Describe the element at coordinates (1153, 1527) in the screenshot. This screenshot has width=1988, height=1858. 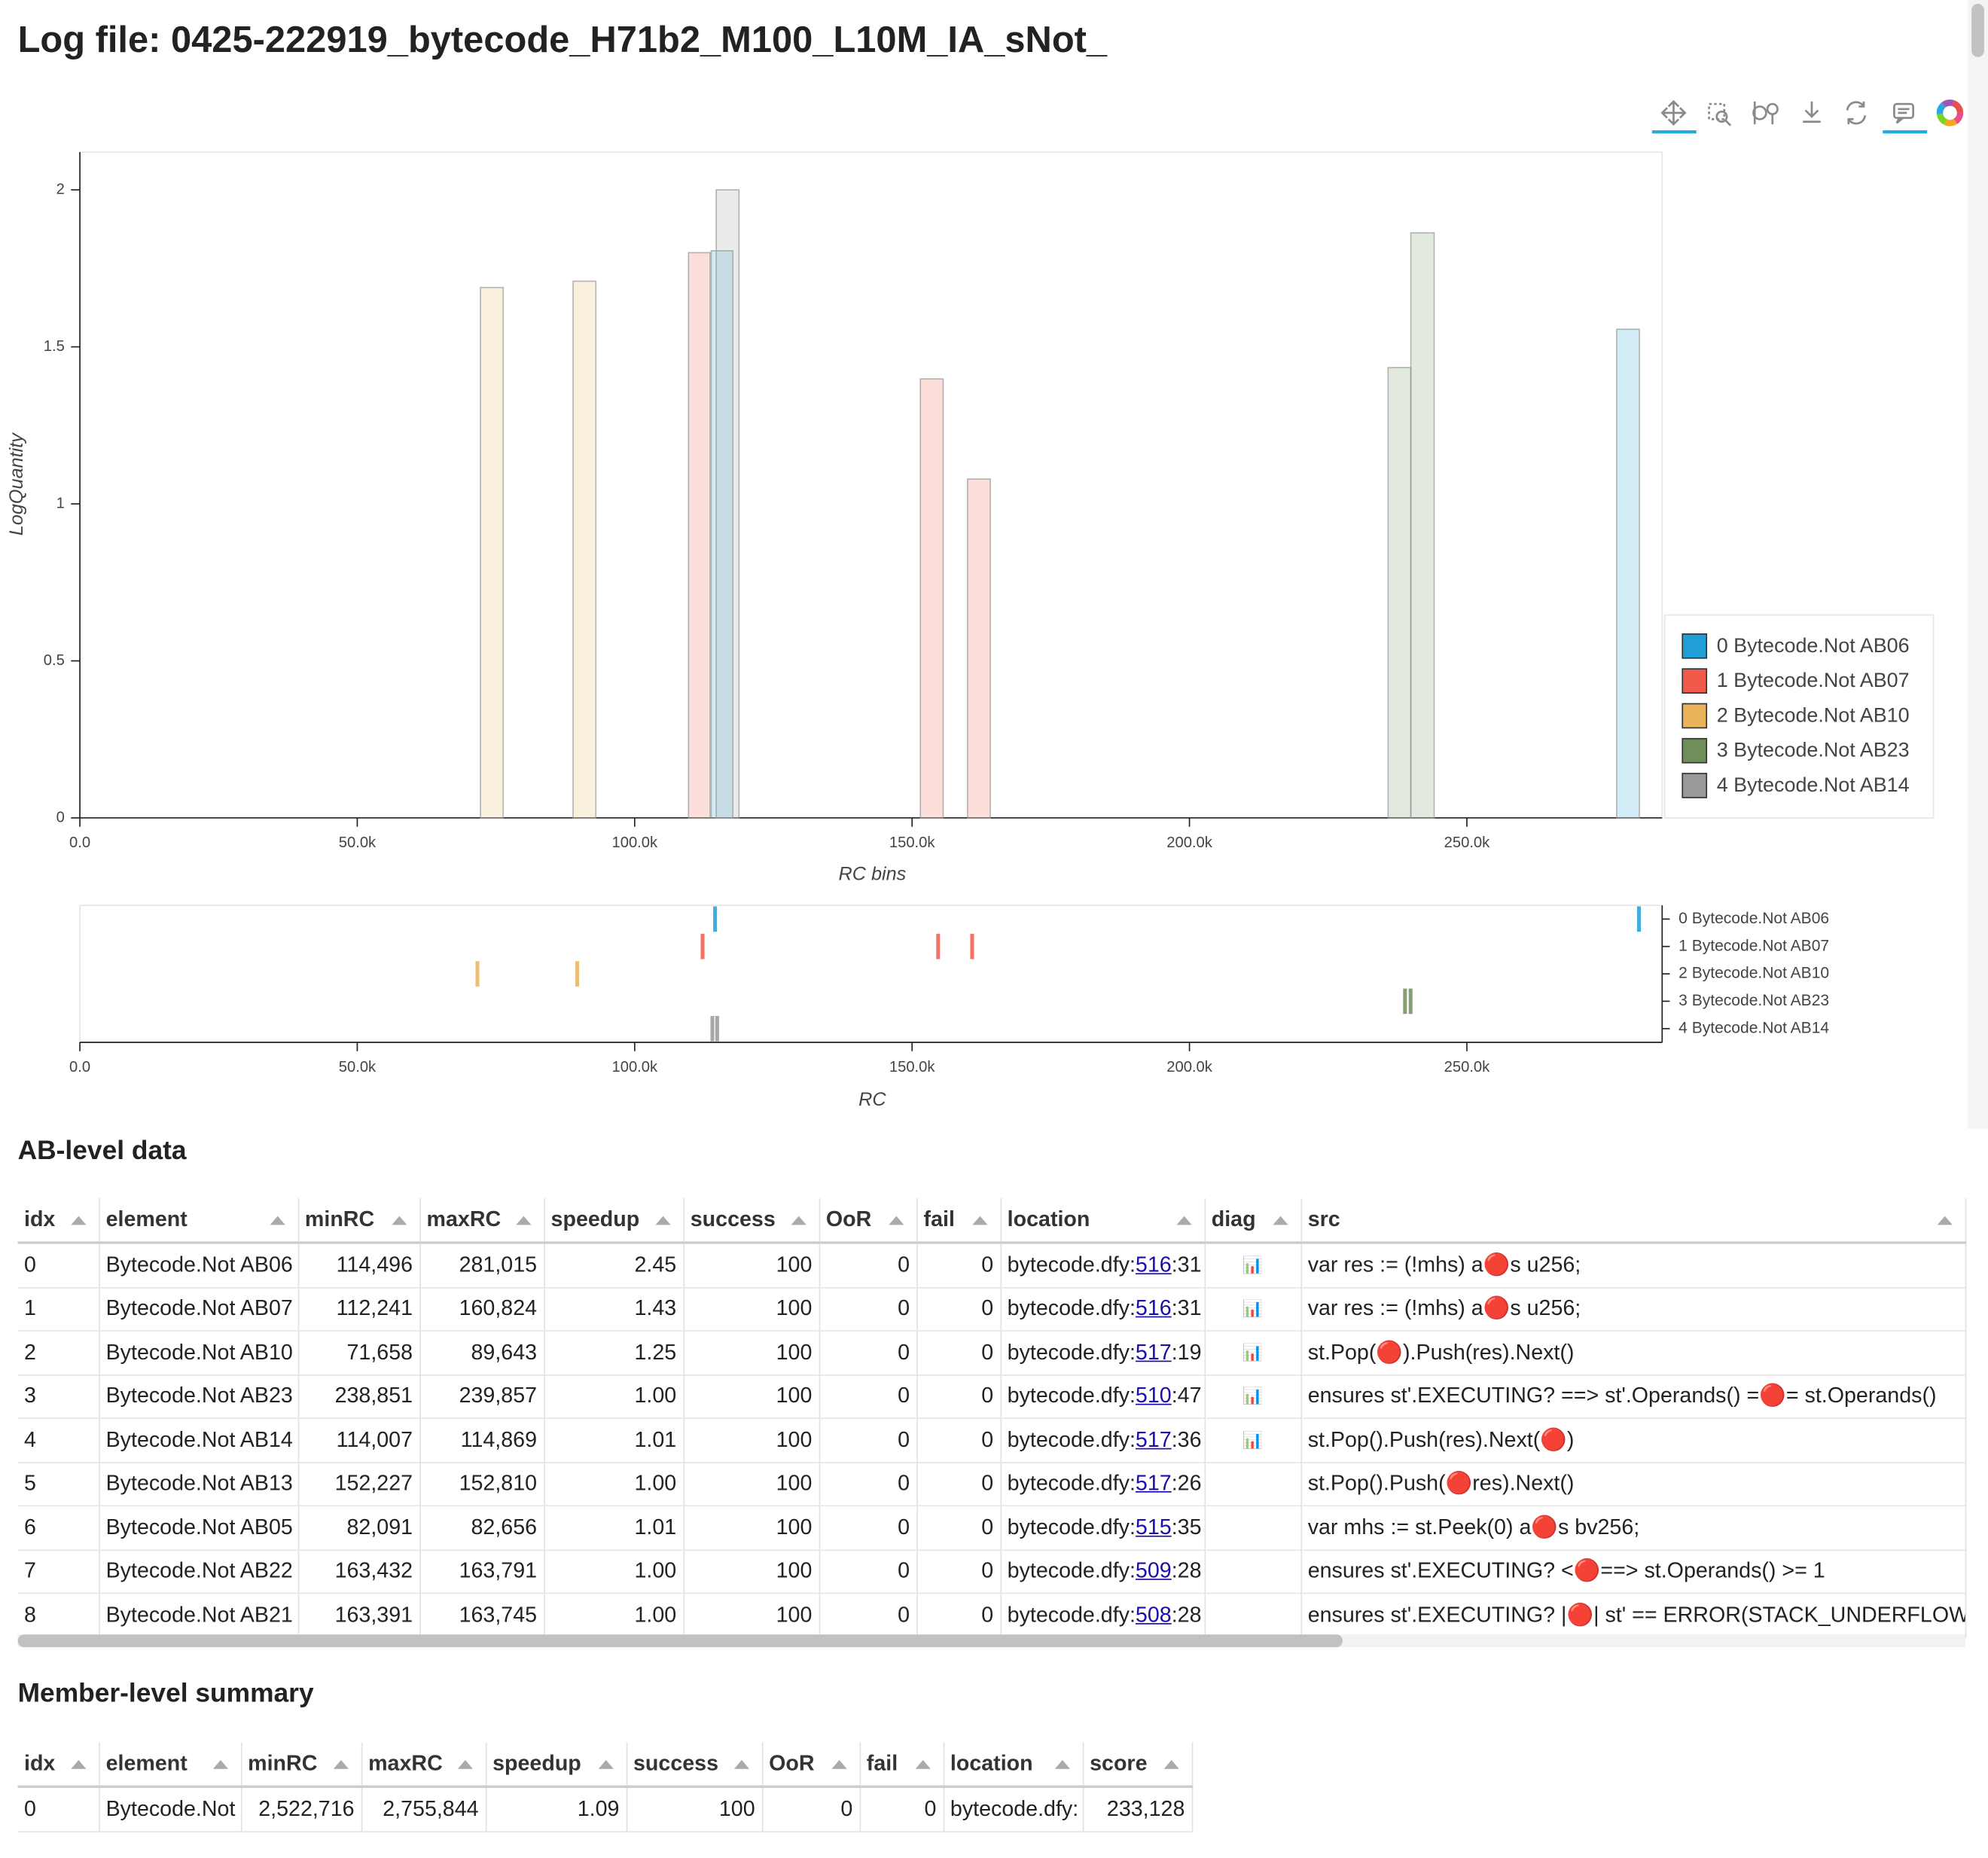
I see `location-link: 515` at that location.